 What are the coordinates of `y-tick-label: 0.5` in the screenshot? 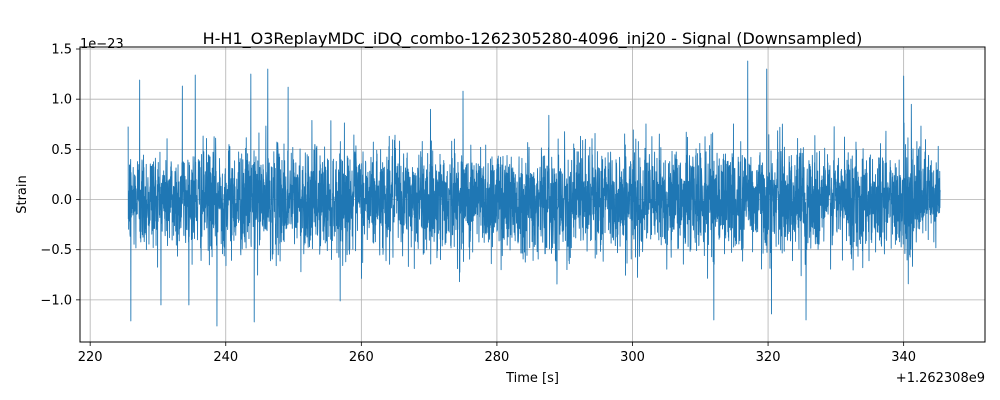 It's located at (61, 150).